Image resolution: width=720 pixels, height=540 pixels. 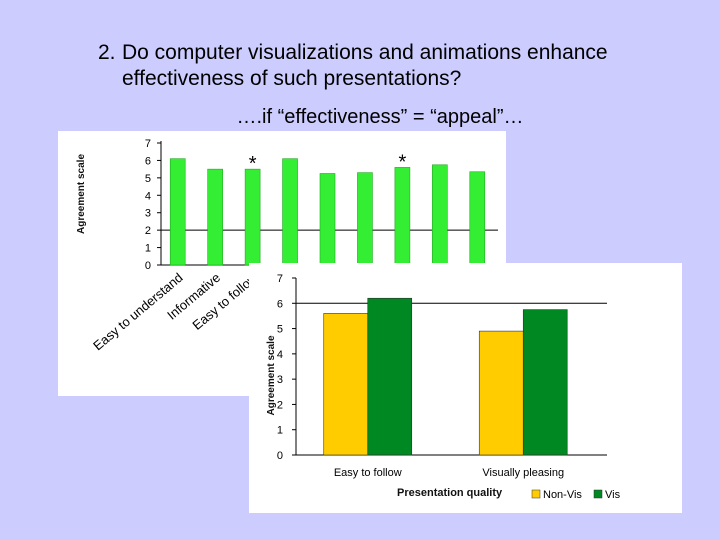 I want to click on legend-label: Vis, so click(x=613, y=495).